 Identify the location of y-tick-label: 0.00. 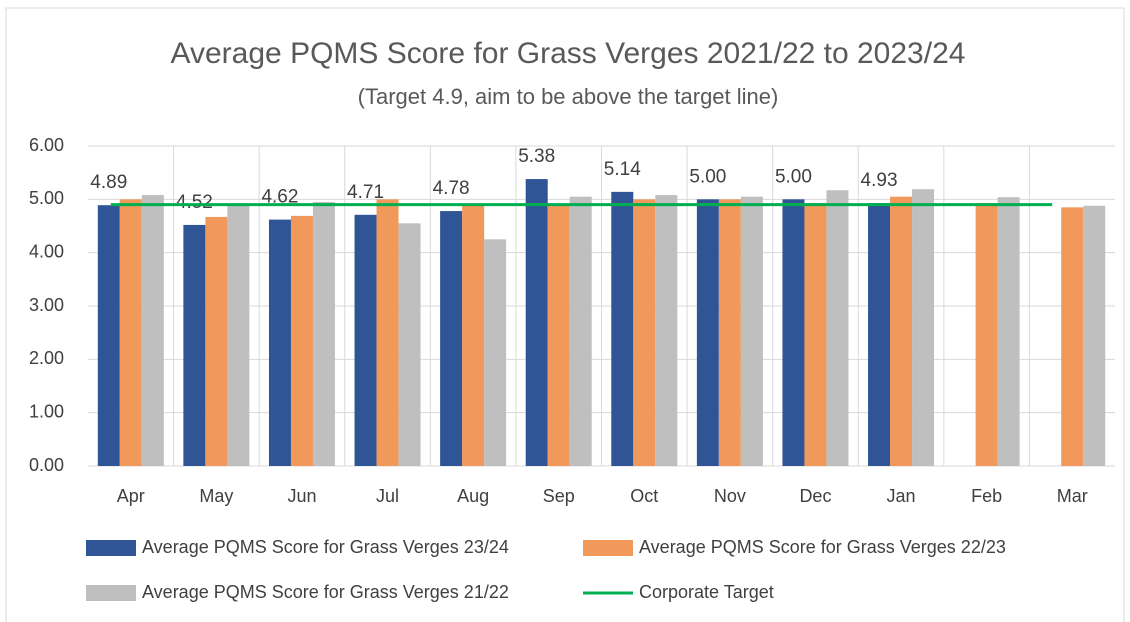
(46, 465).